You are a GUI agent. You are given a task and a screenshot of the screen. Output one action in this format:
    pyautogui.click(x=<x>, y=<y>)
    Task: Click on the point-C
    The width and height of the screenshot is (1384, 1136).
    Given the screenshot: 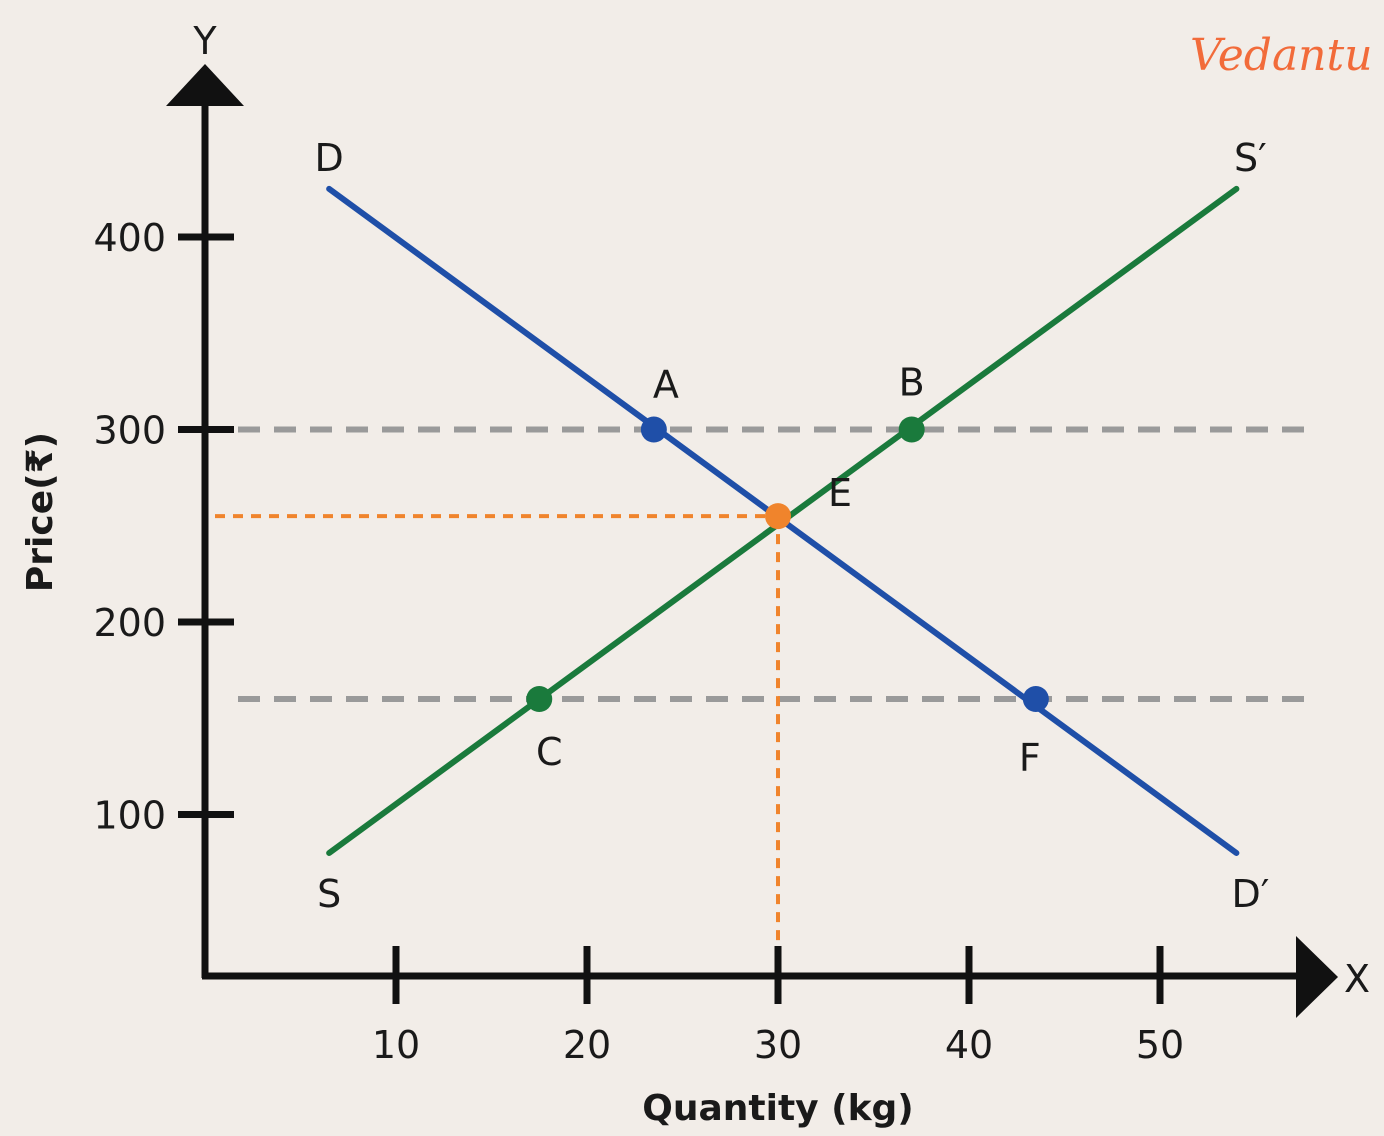 What is the action you would take?
    pyautogui.click(x=539, y=699)
    